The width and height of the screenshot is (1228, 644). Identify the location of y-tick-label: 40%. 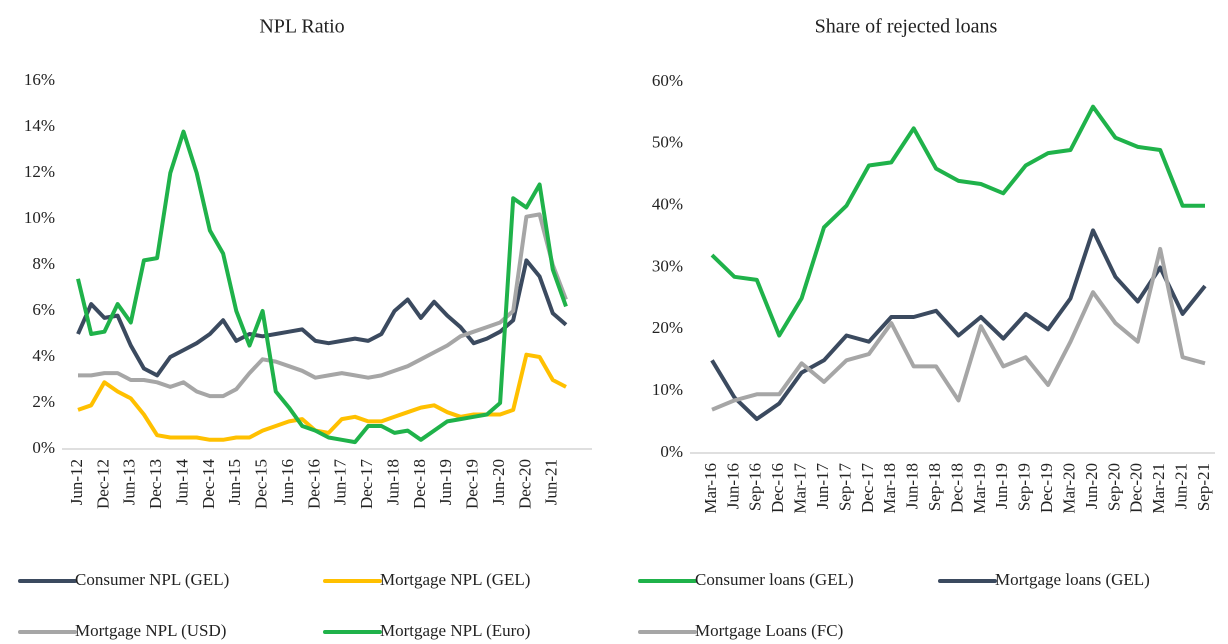
(667, 204).